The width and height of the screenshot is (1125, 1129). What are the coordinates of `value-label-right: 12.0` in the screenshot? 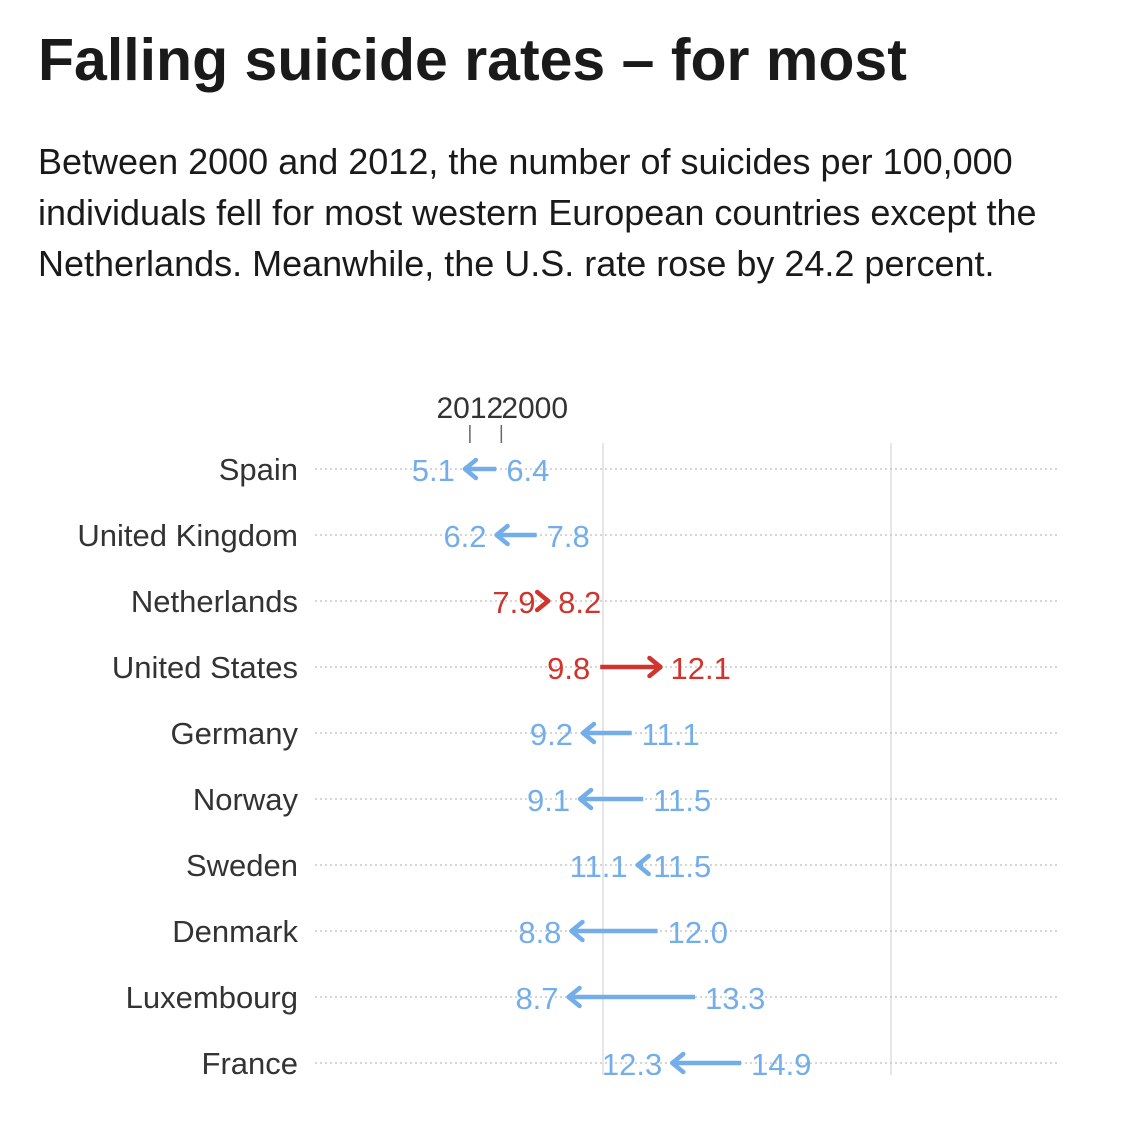 It's located at (698, 932).